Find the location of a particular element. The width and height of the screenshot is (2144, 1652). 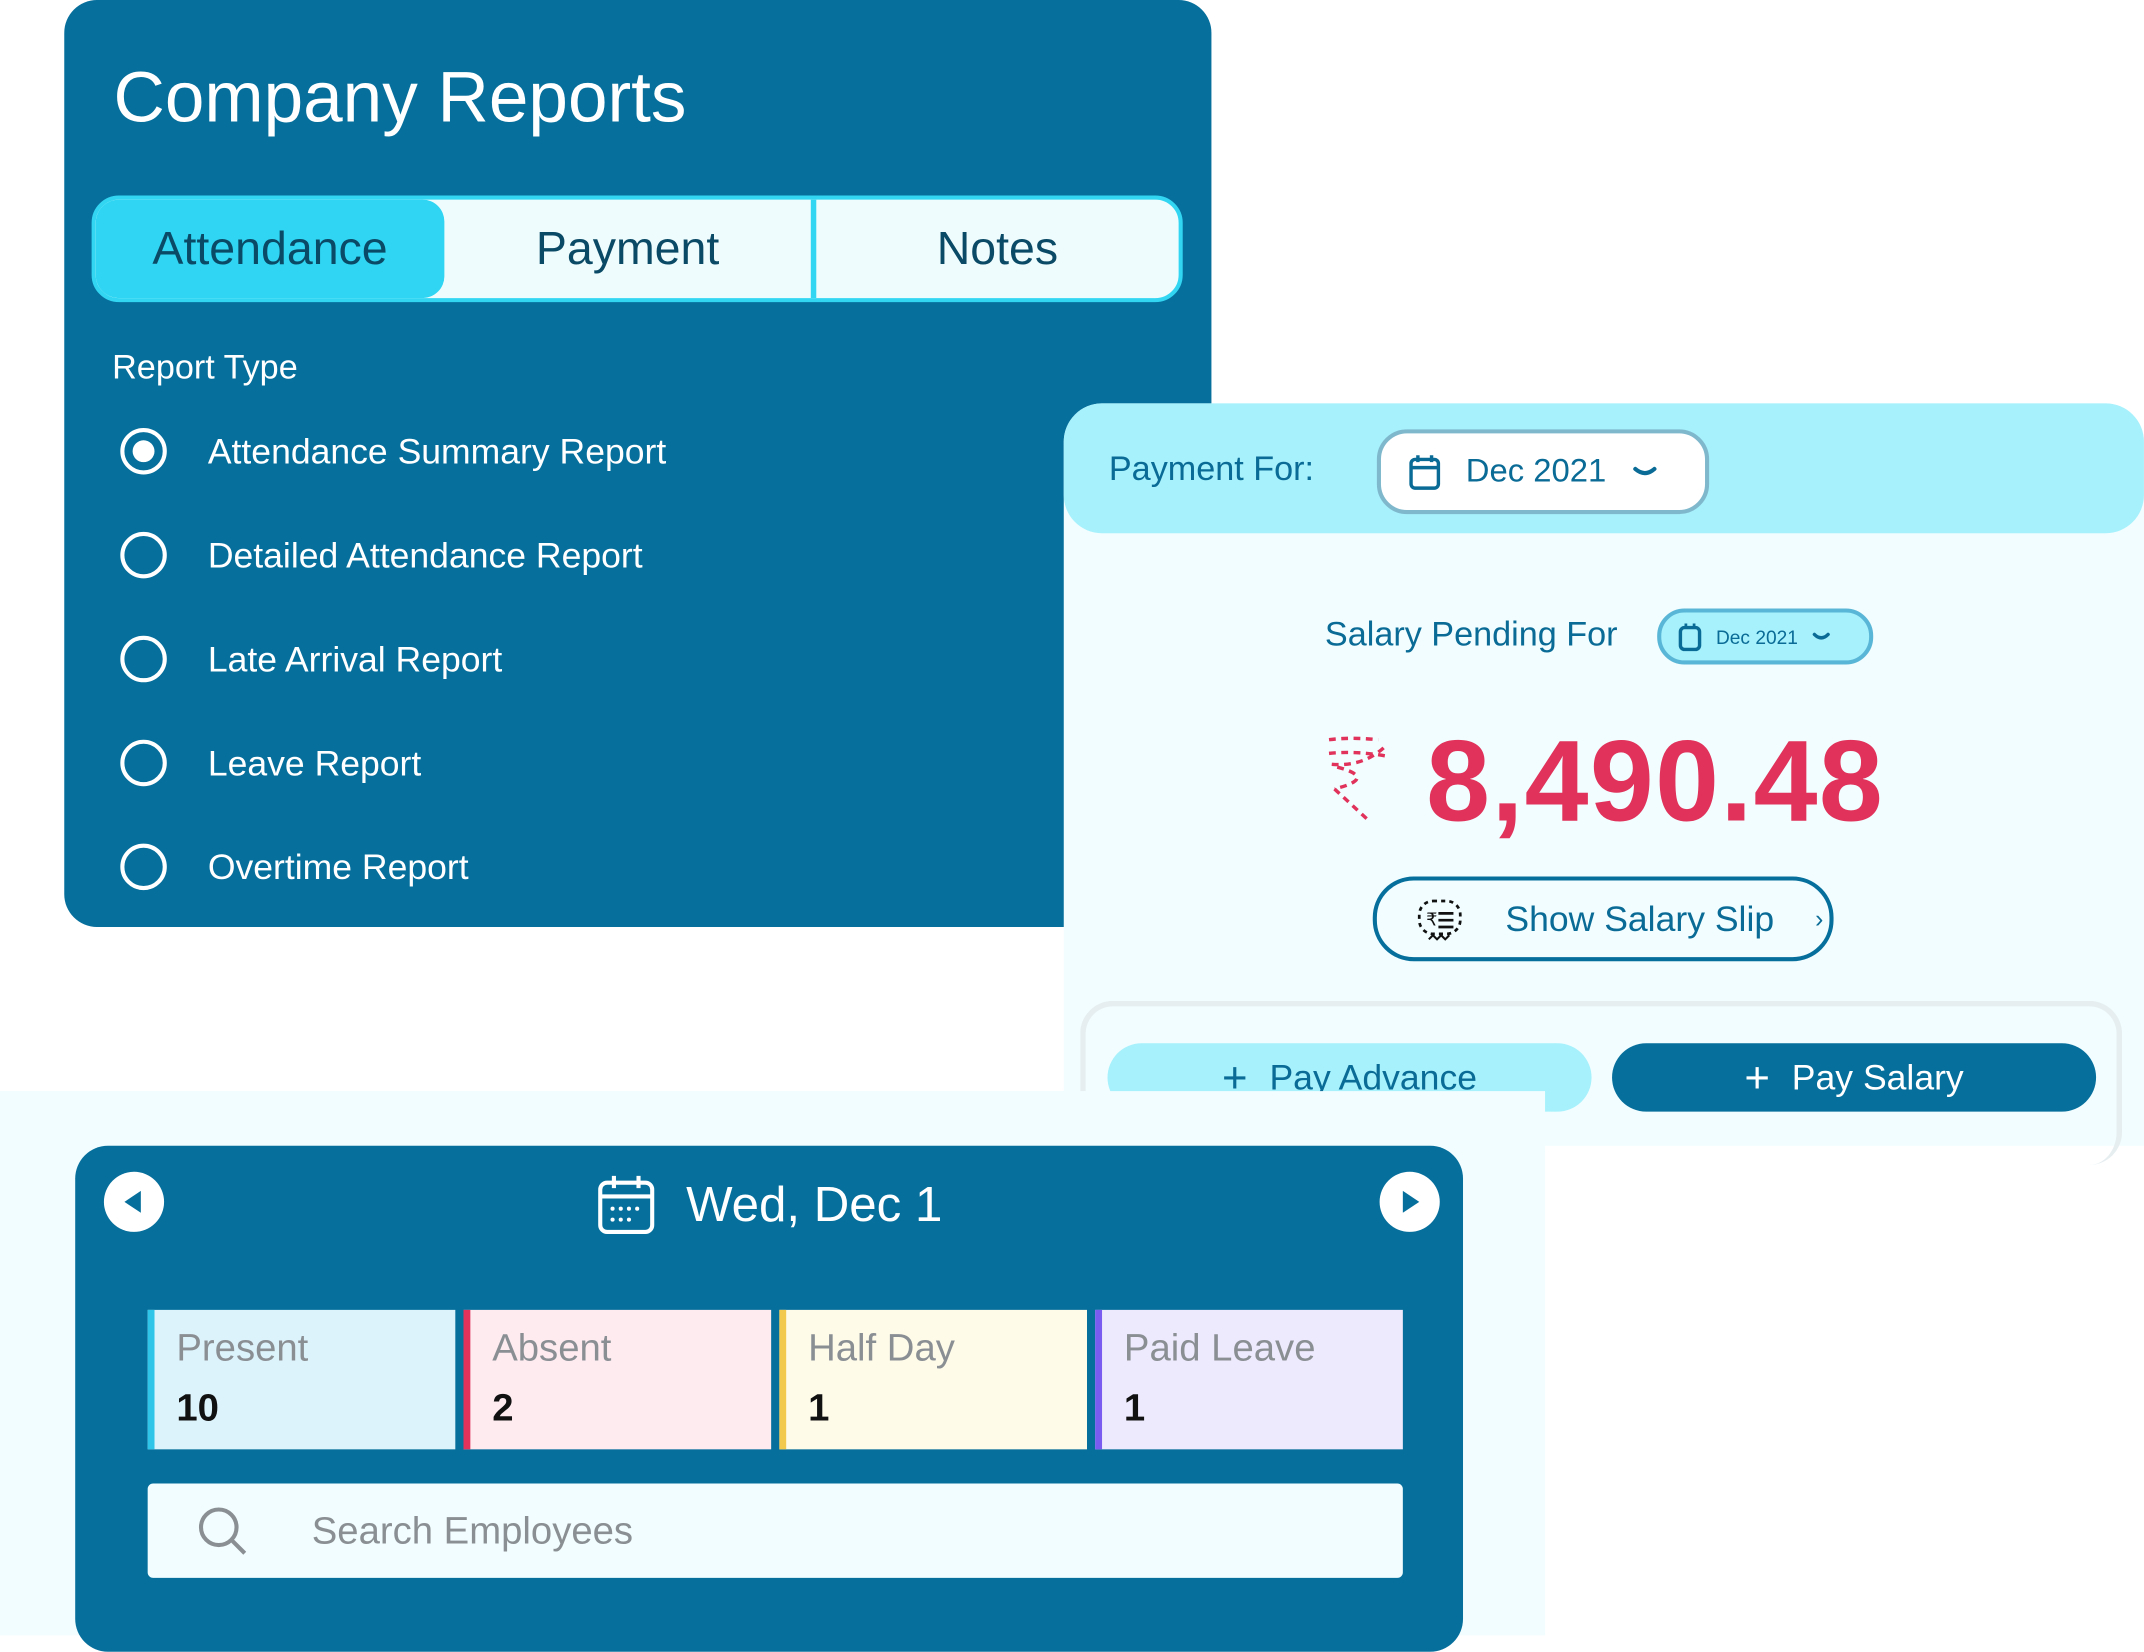

radio-overtime: Overtime Report is located at coordinates (294, 867).